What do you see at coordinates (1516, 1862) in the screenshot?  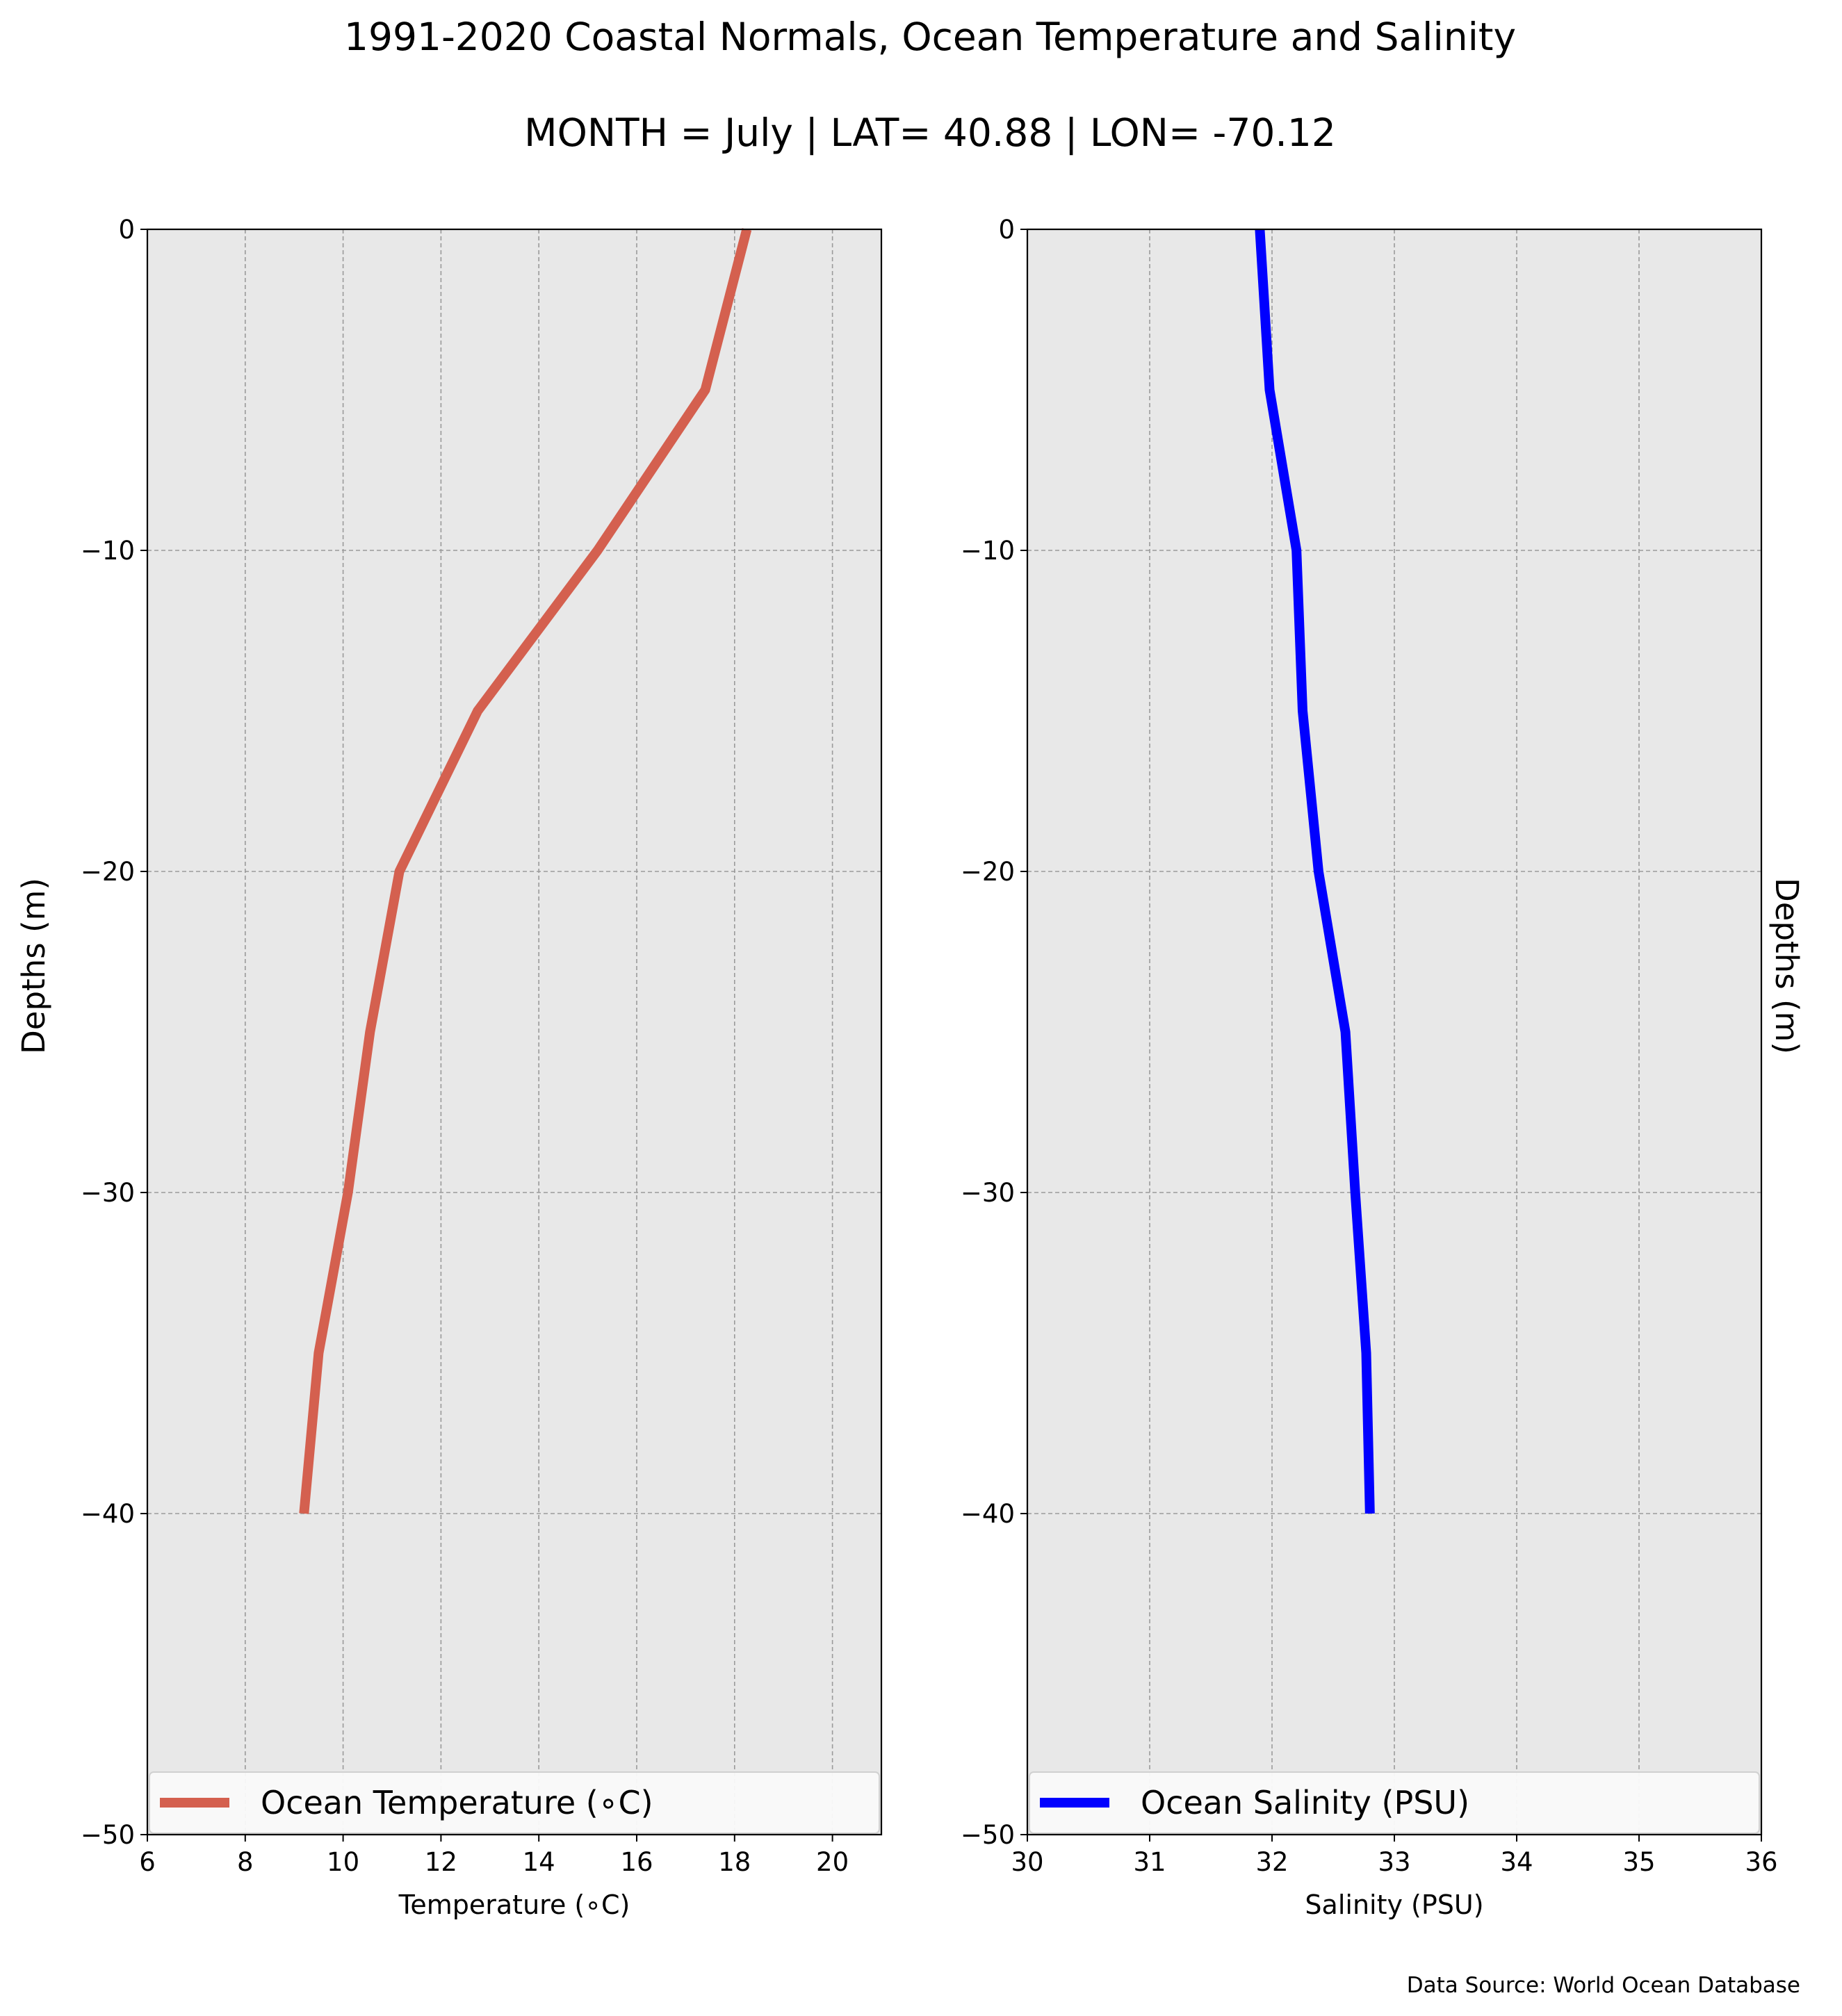 I see `salinity-x-tick-label: 34` at bounding box center [1516, 1862].